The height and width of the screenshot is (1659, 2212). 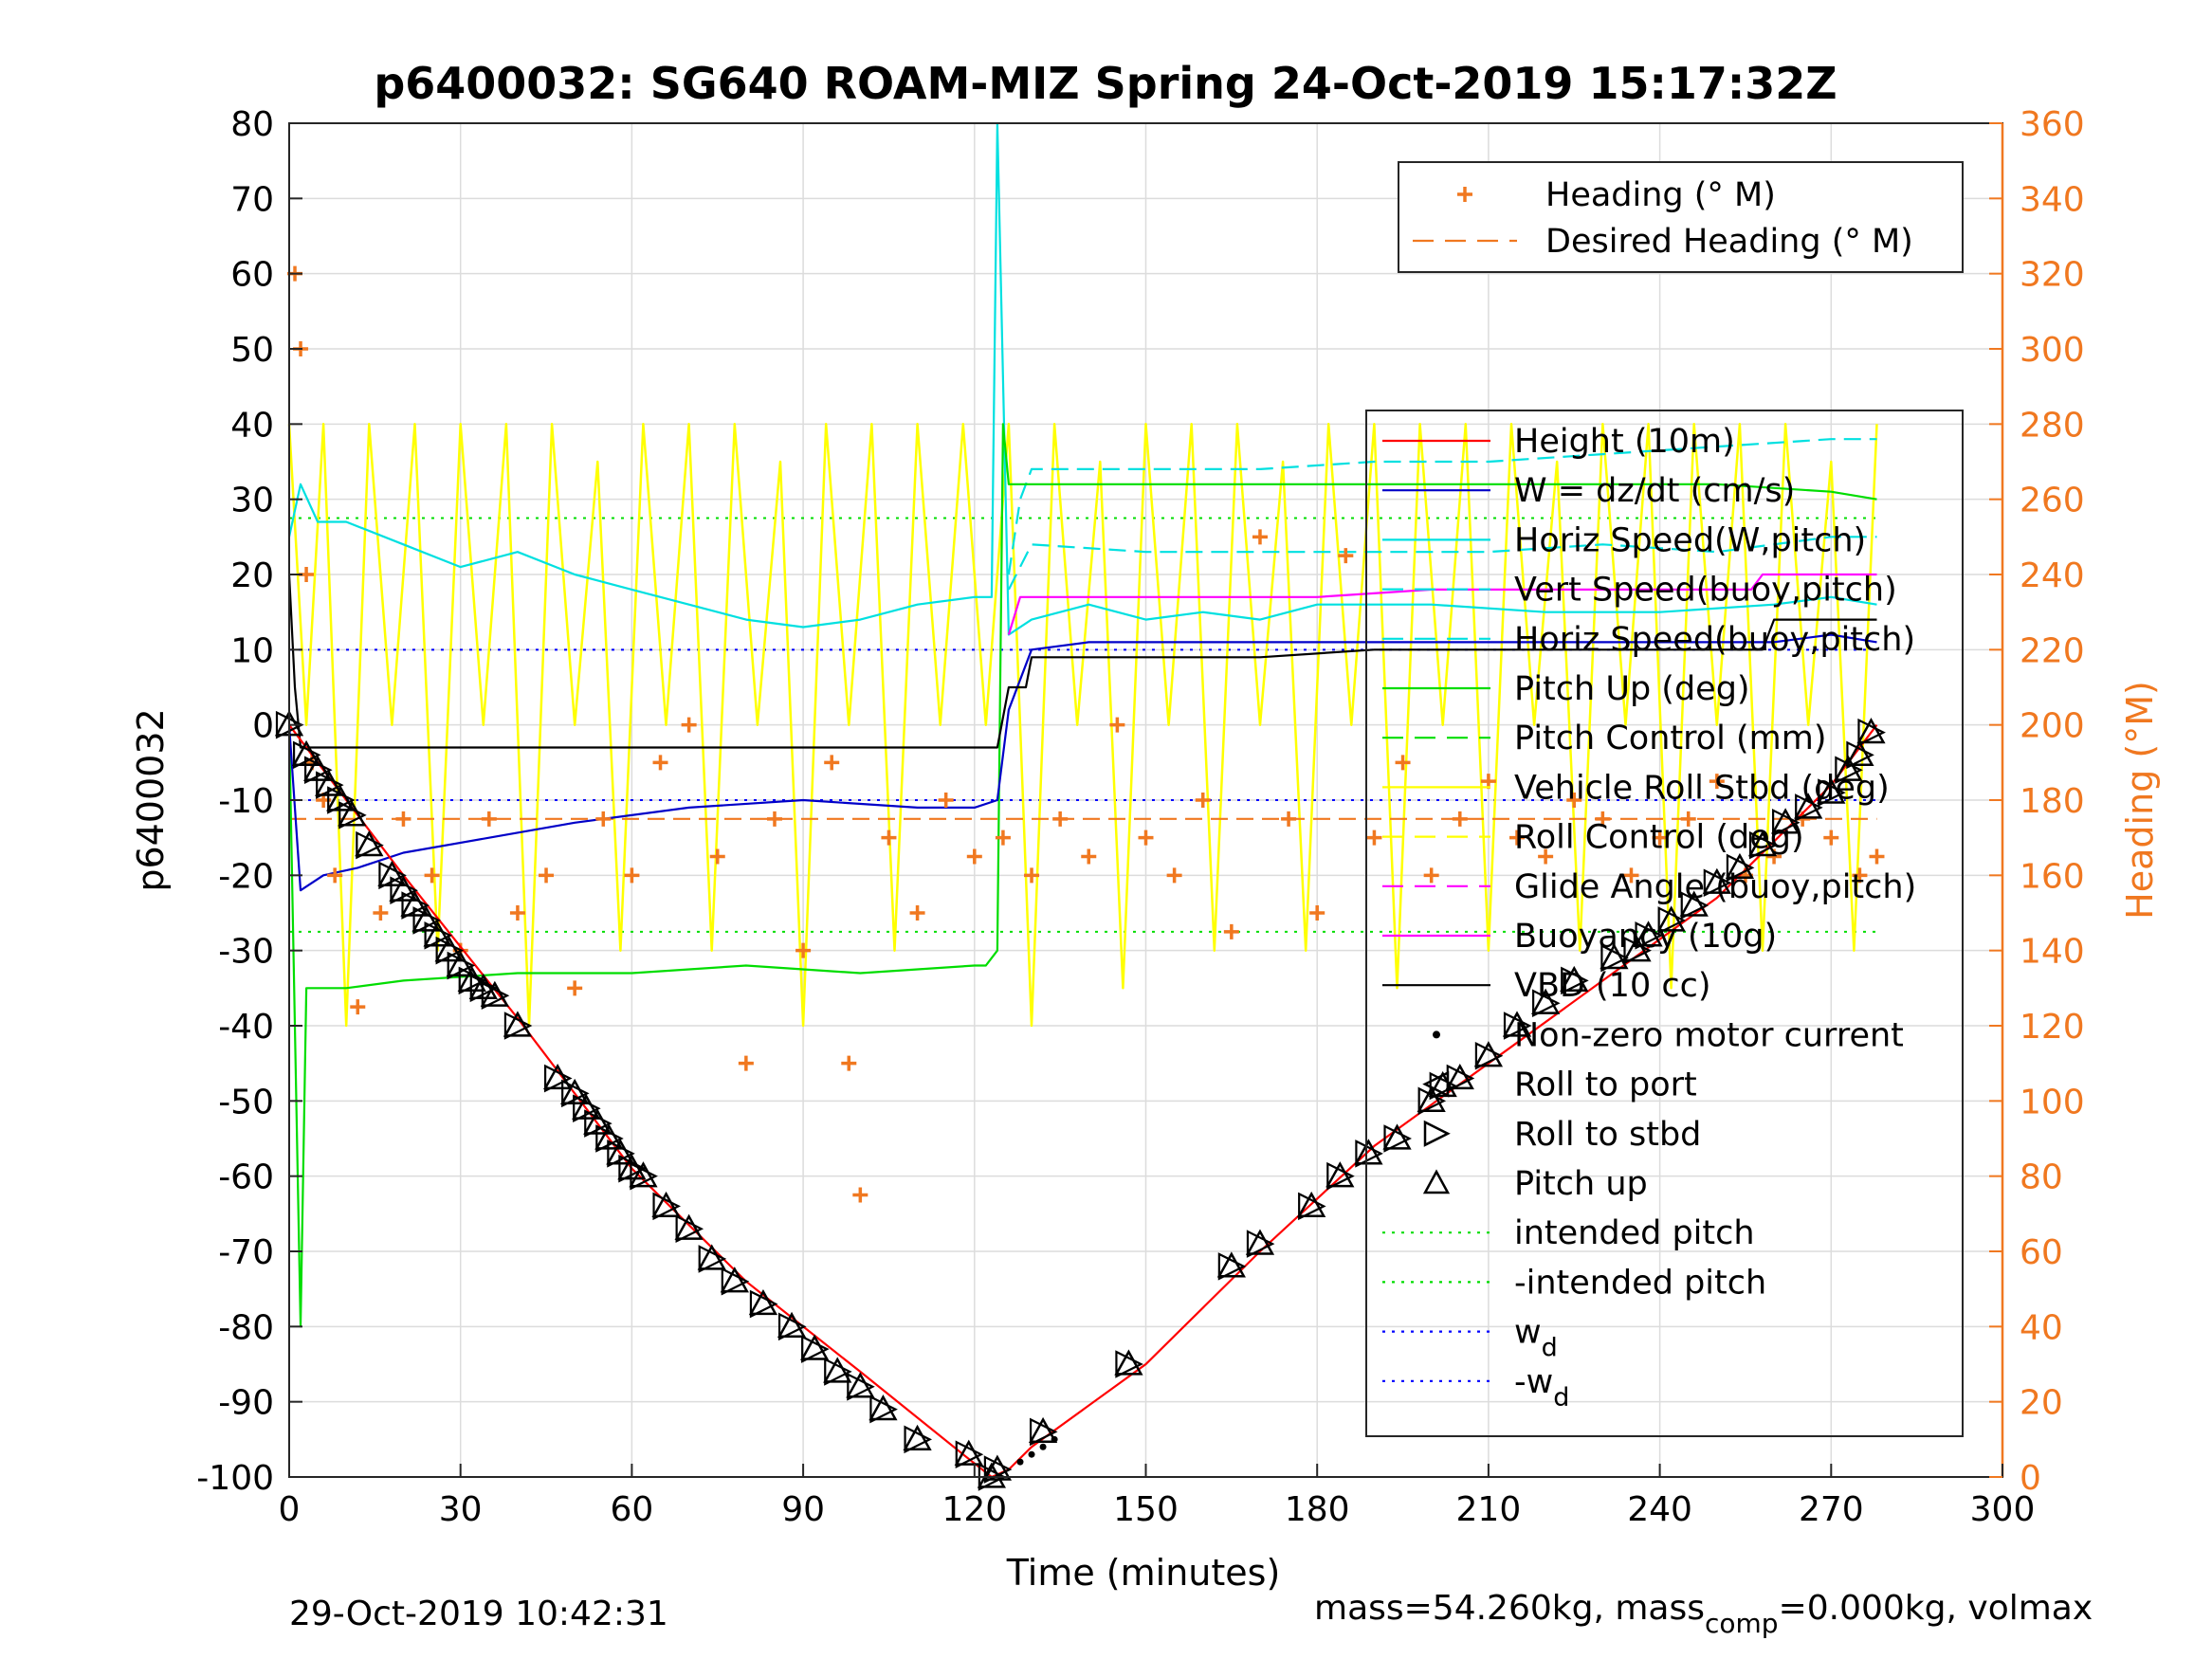 What do you see at coordinates (2052, 1027) in the screenshot?
I see `y-tick-label-right: 120` at bounding box center [2052, 1027].